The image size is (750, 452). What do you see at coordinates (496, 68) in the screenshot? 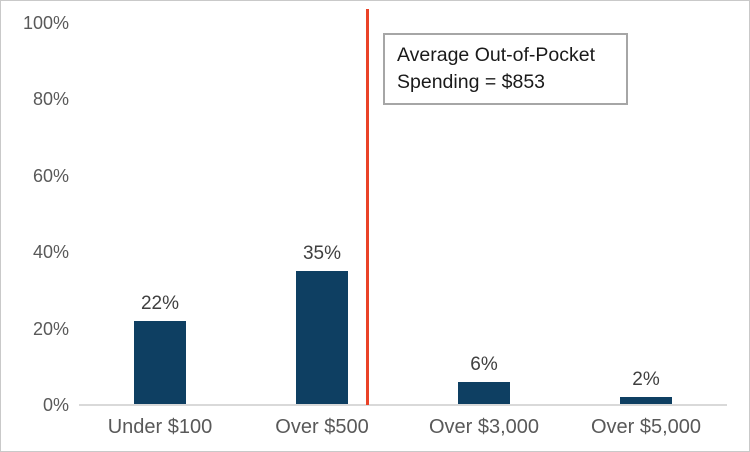
I see `annotation-text: Average Out-of-Pocket Spending = $853` at bounding box center [496, 68].